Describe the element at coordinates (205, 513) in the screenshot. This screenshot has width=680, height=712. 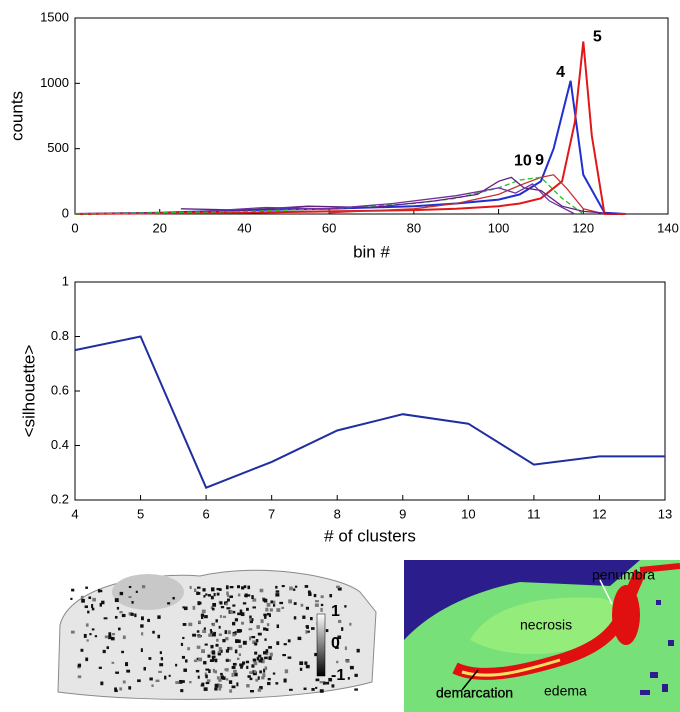
I see `x-tick-label: 6` at that location.